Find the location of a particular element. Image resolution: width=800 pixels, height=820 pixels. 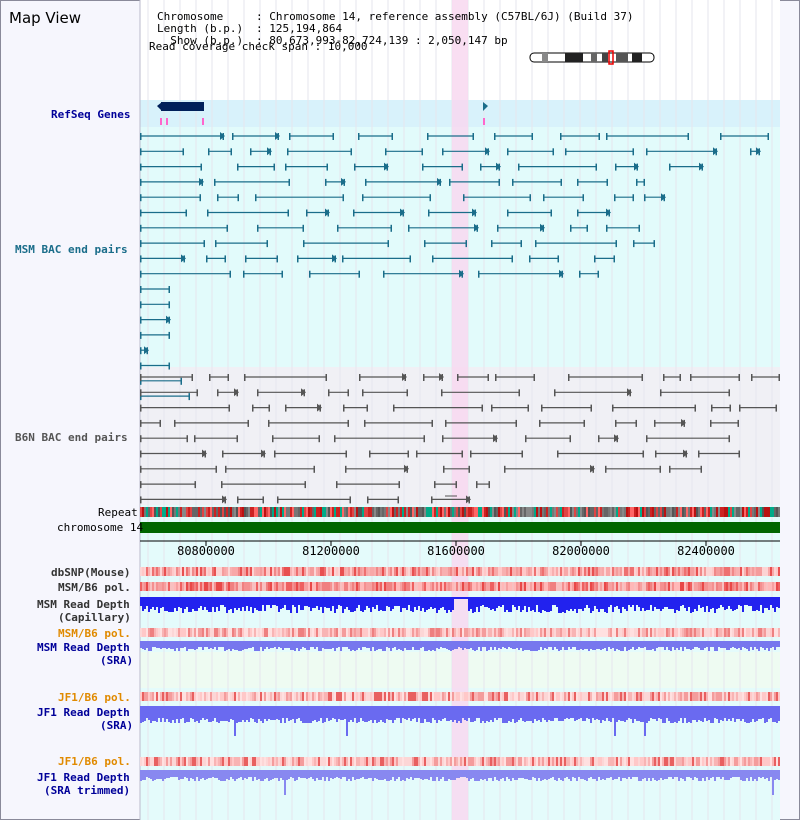

track-label-jf1-b6-pol-trim: JF1/B6 pol. is located at coordinates (94, 761).